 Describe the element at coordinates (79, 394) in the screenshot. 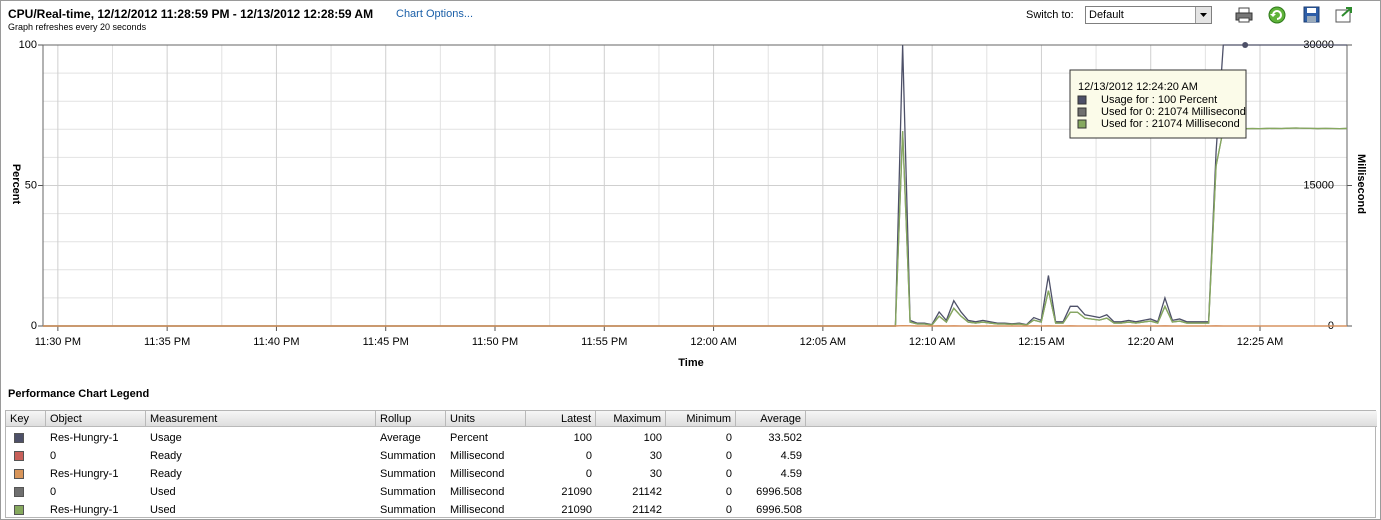

I see `legend-title: Performance Chart Legend` at that location.